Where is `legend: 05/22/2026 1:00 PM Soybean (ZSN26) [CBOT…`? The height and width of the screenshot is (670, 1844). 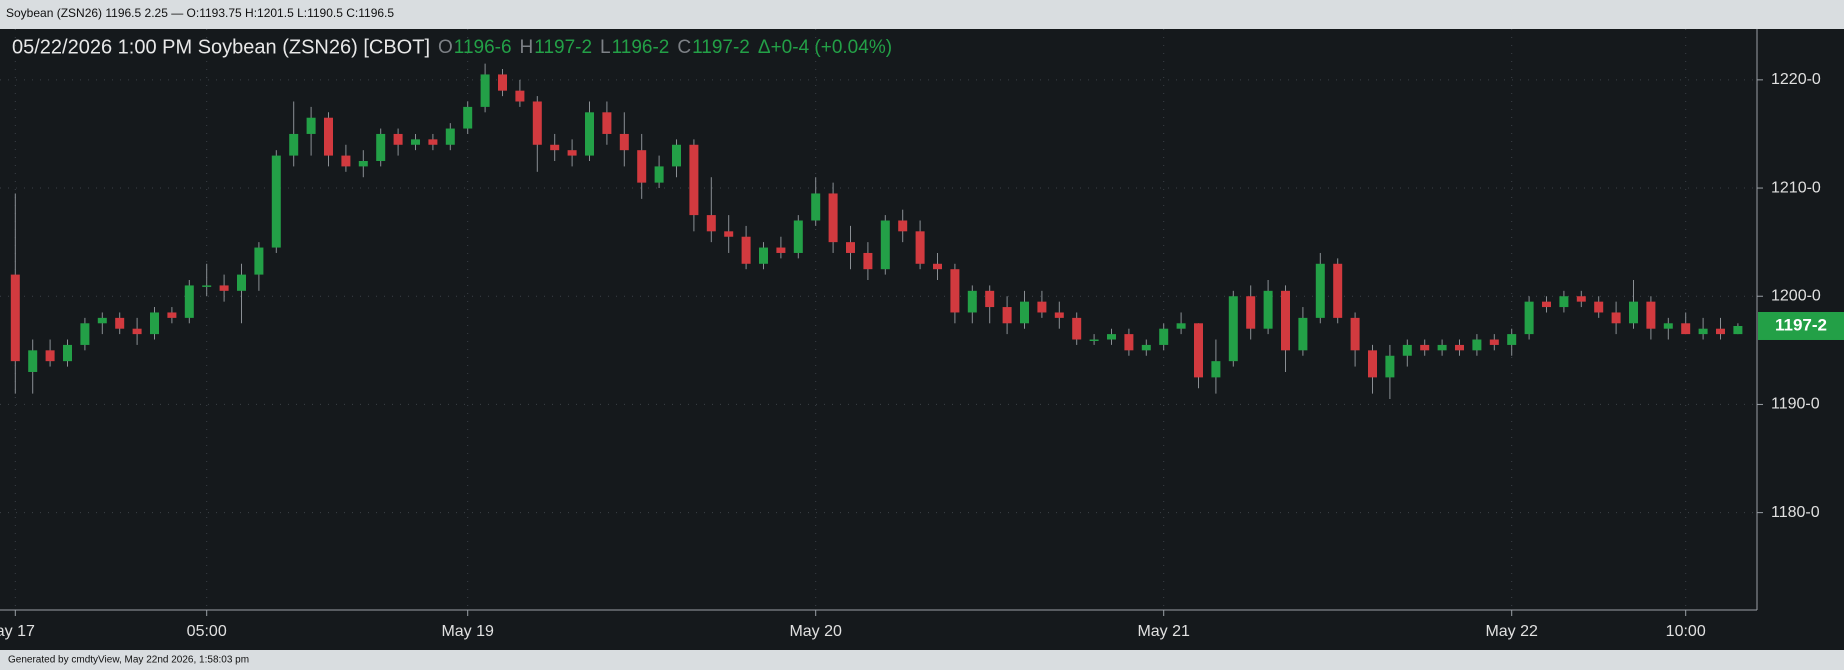 legend: 05/22/2026 1:00 PM Soybean (ZSN26) [CBOT… is located at coordinates (452, 47).